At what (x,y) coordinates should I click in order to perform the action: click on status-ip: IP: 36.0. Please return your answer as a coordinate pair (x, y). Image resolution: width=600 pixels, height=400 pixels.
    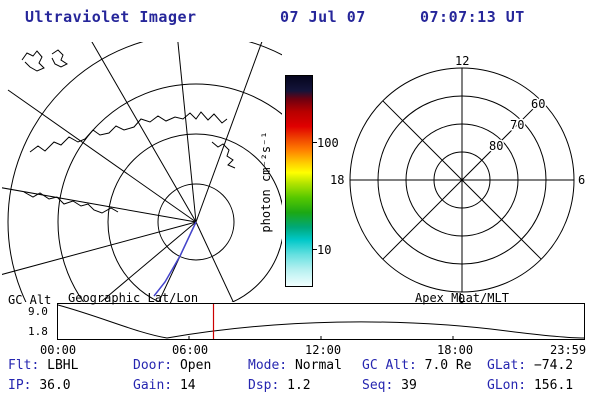
    Looking at the image, I should click on (39, 385).